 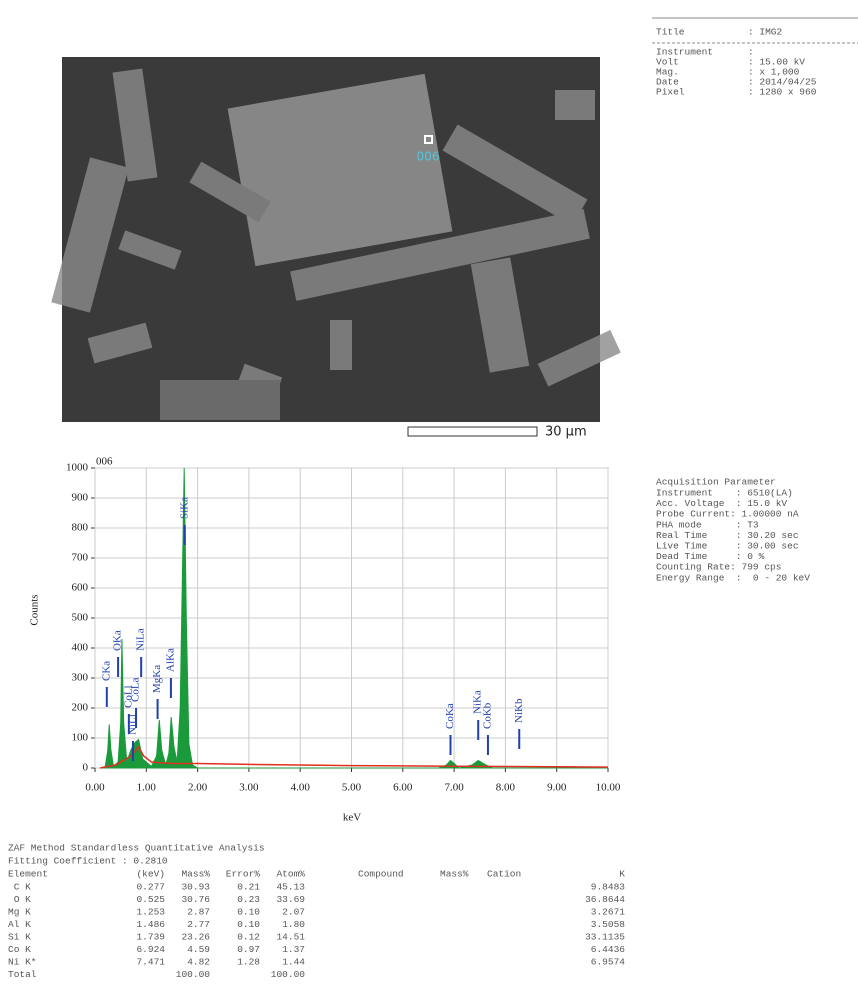 I want to click on table-cell: 0.97, so click(x=248, y=949).